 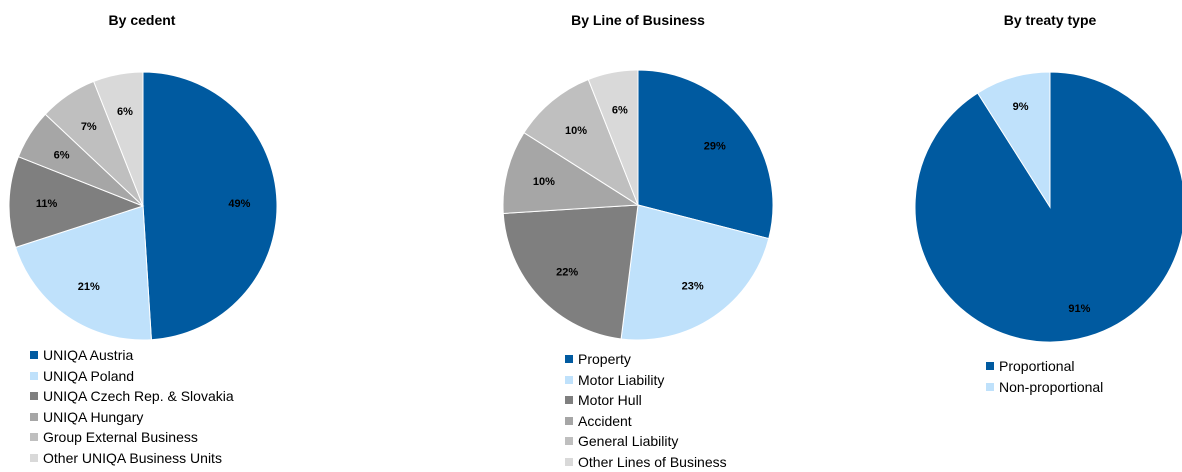 I want to click on legend-label: General Liability, so click(x=628, y=441).